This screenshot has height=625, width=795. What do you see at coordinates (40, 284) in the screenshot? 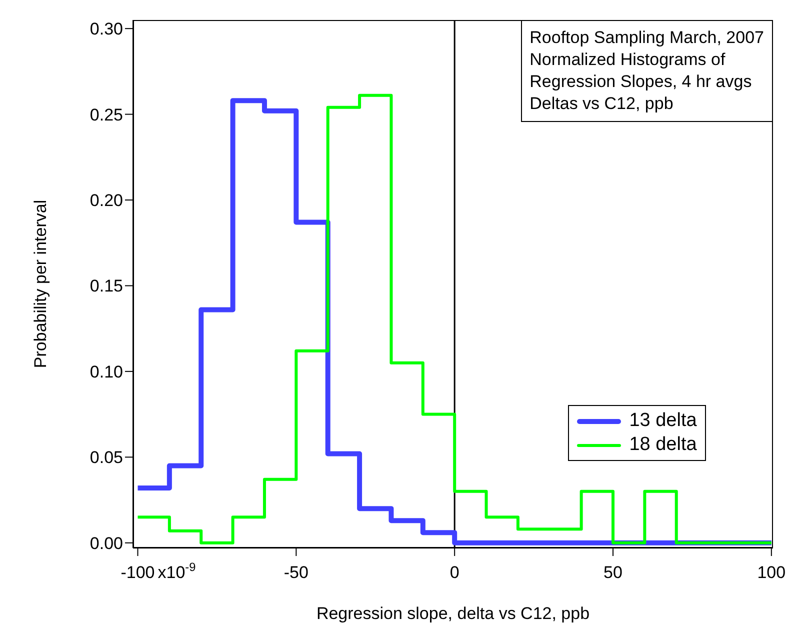
I see `y-axis-title: Probability per interval` at bounding box center [40, 284].